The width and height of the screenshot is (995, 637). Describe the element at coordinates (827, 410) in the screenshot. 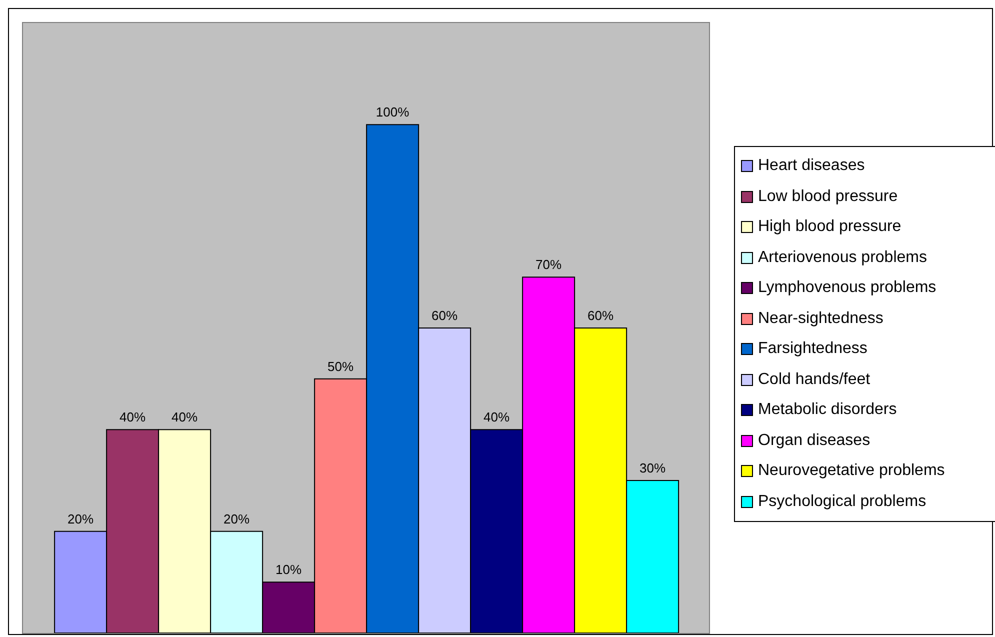

I see `legend-label: Metabolic disorders` at that location.